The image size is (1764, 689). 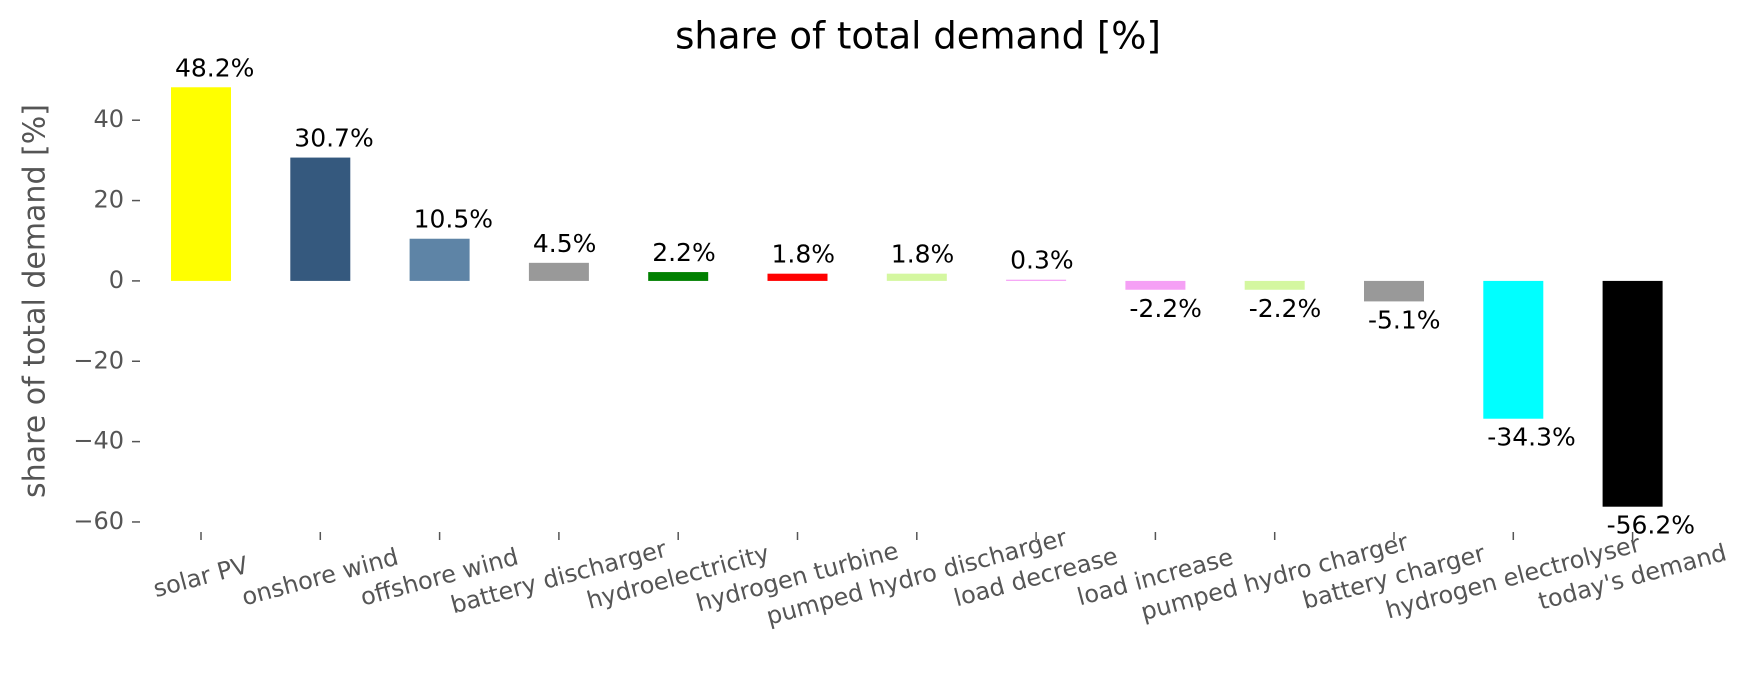 What do you see at coordinates (108, 200) in the screenshot?
I see `y-tick-label: 20` at bounding box center [108, 200].